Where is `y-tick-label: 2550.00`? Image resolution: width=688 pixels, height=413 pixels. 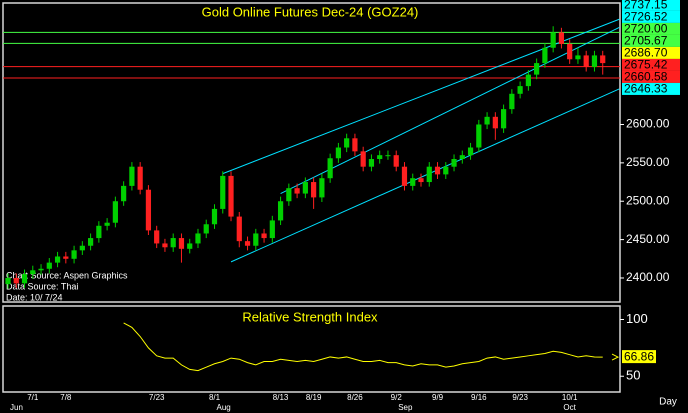 y-tick-label: 2550.00 is located at coordinates (648, 162).